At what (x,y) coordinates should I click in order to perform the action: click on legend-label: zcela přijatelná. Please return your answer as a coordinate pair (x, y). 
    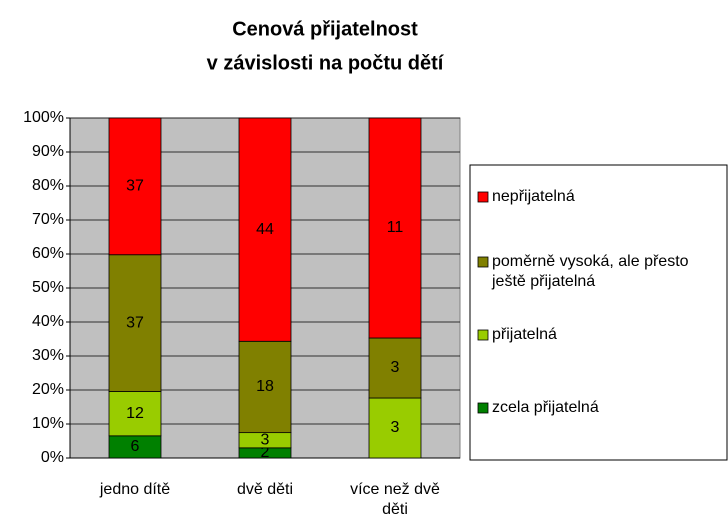
    Looking at the image, I should click on (545, 407).